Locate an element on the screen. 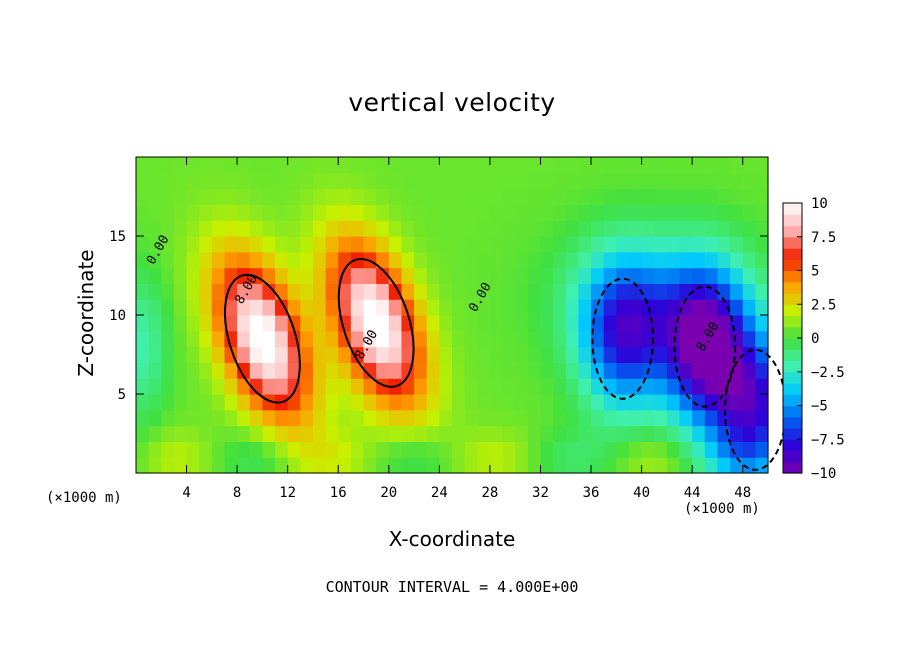 The width and height of the screenshot is (904, 654). y-tick-label: 10 is located at coordinates (117, 316).